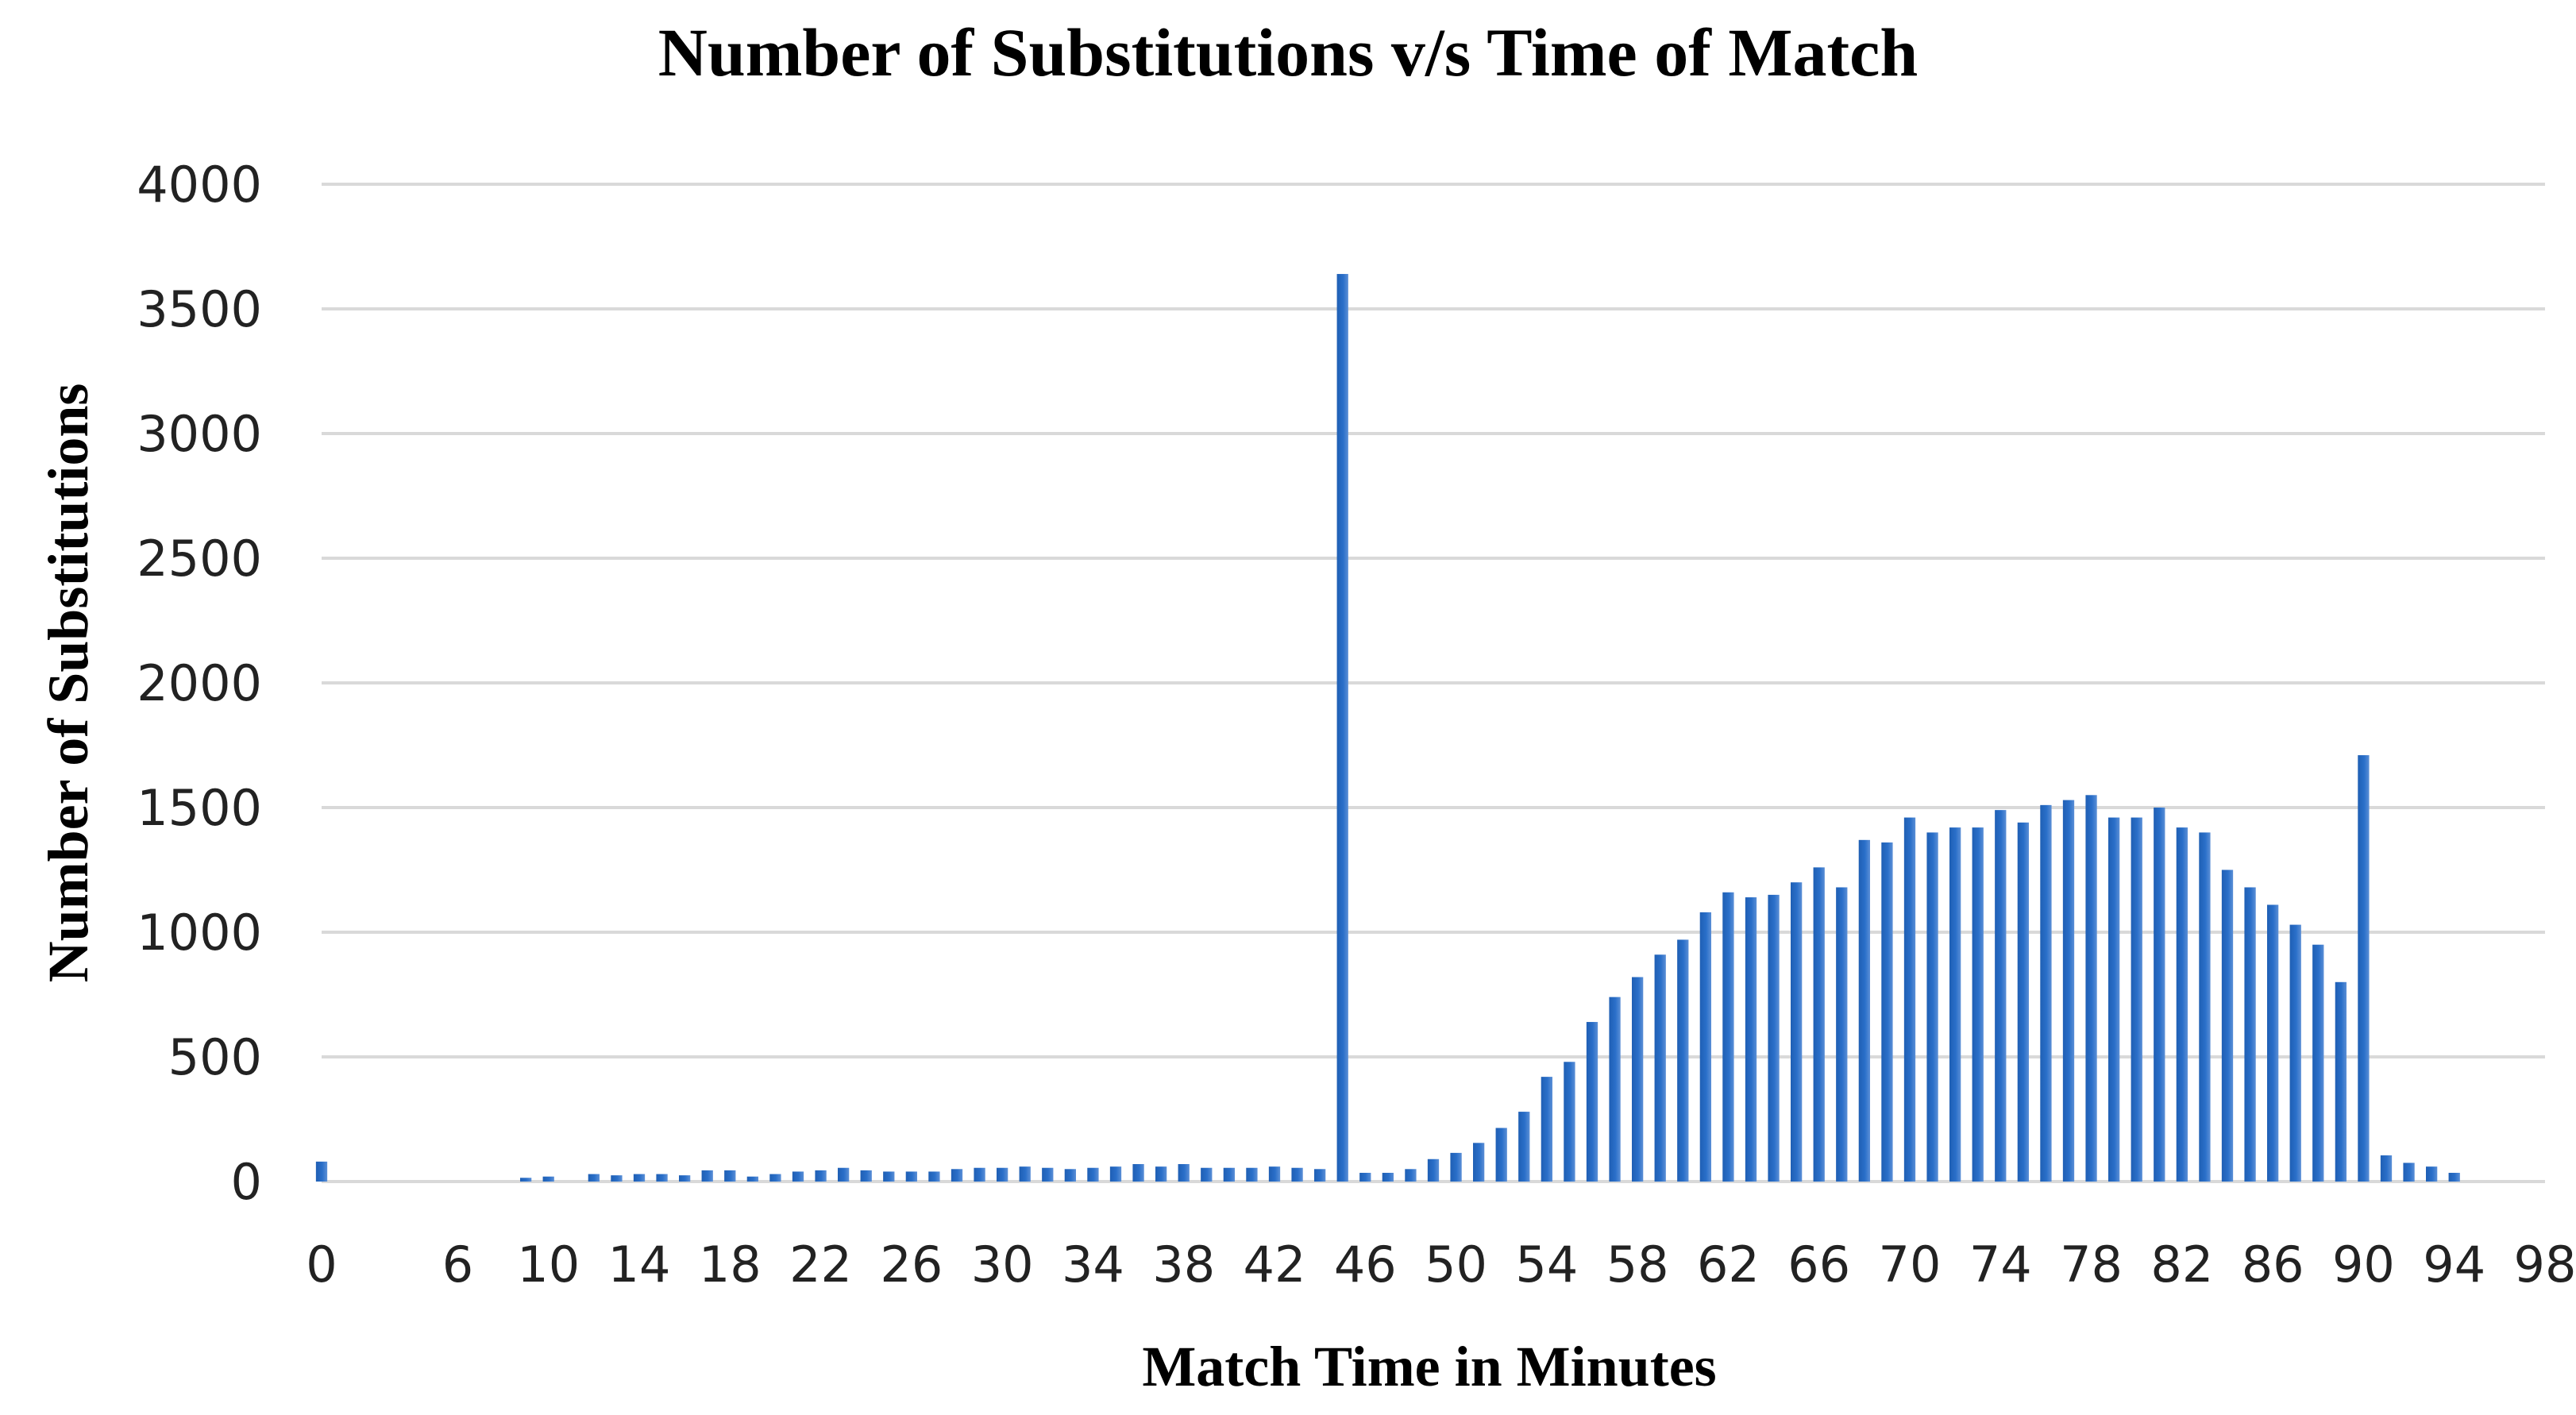 Image resolution: width=2576 pixels, height=1415 pixels. Describe the element at coordinates (1183, 1265) in the screenshot. I see `x-tick-label: 38` at that location.